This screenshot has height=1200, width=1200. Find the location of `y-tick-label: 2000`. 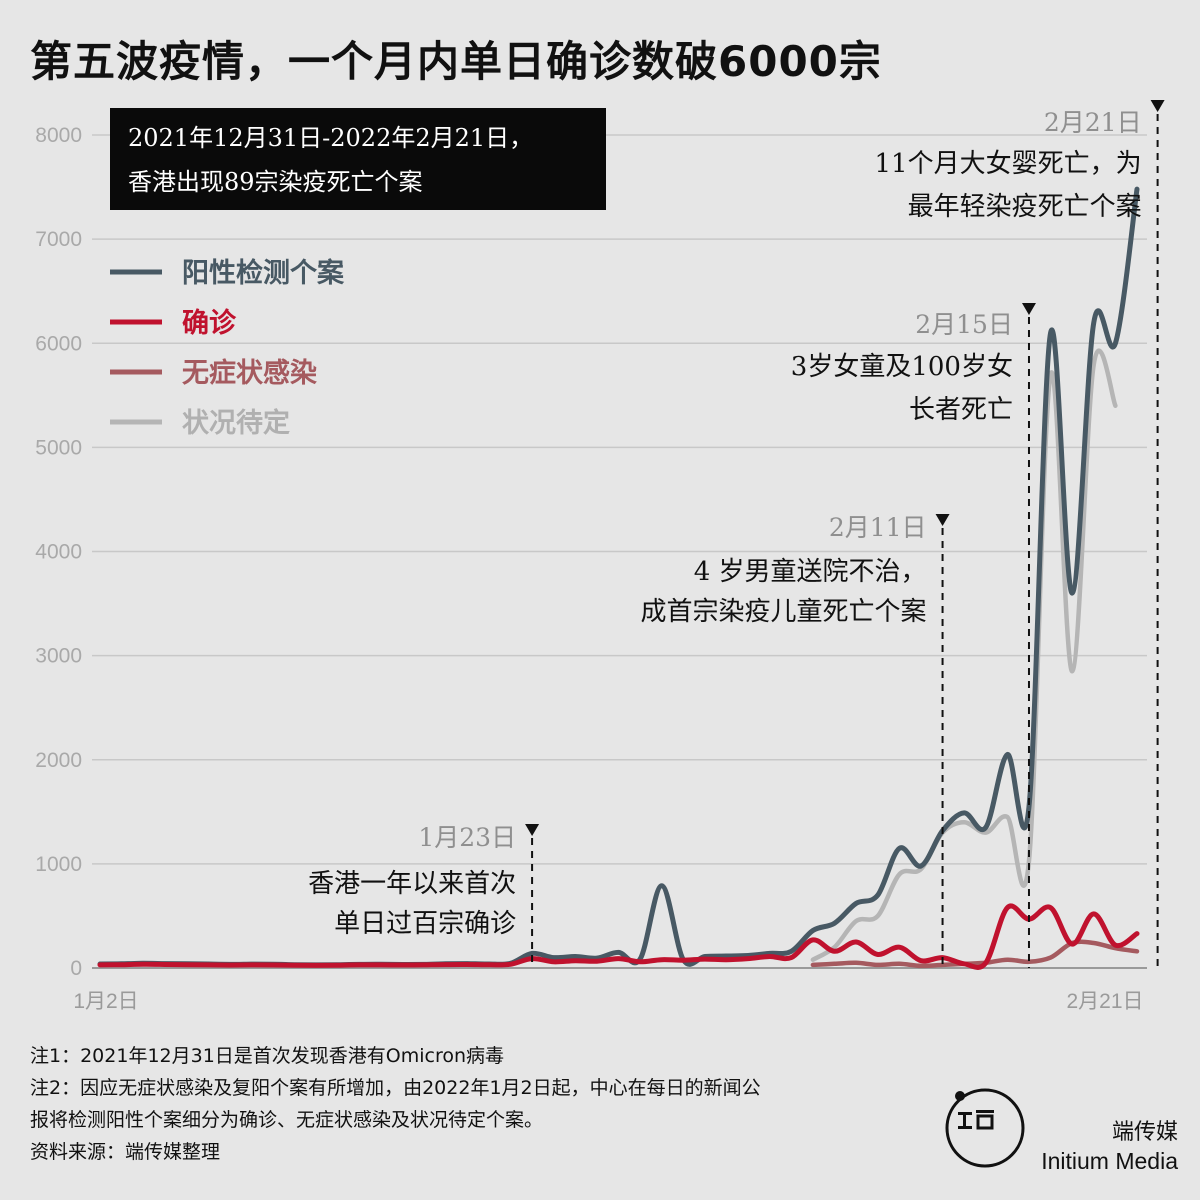

y-tick-label: 2000 is located at coordinates (58, 760).